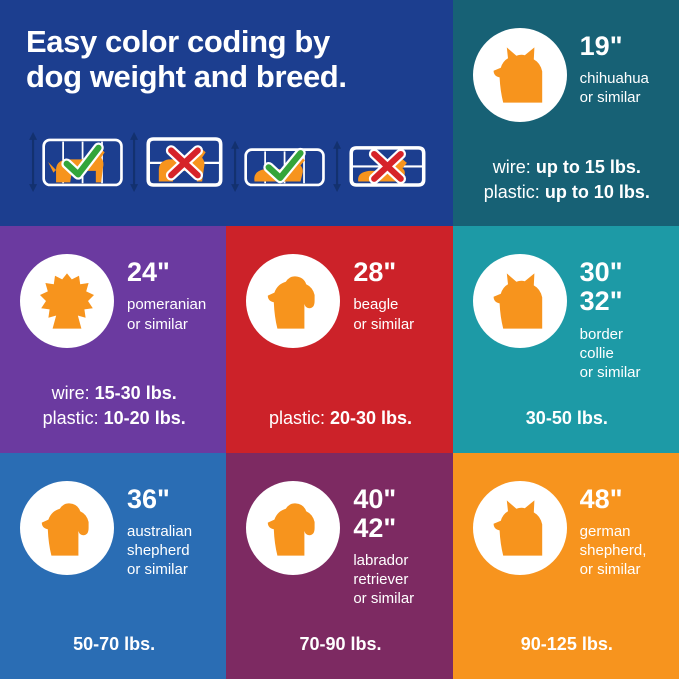 Image resolution: width=679 pixels, height=679 pixels. I want to click on breed-label: pomeranian or similar, so click(167, 314).